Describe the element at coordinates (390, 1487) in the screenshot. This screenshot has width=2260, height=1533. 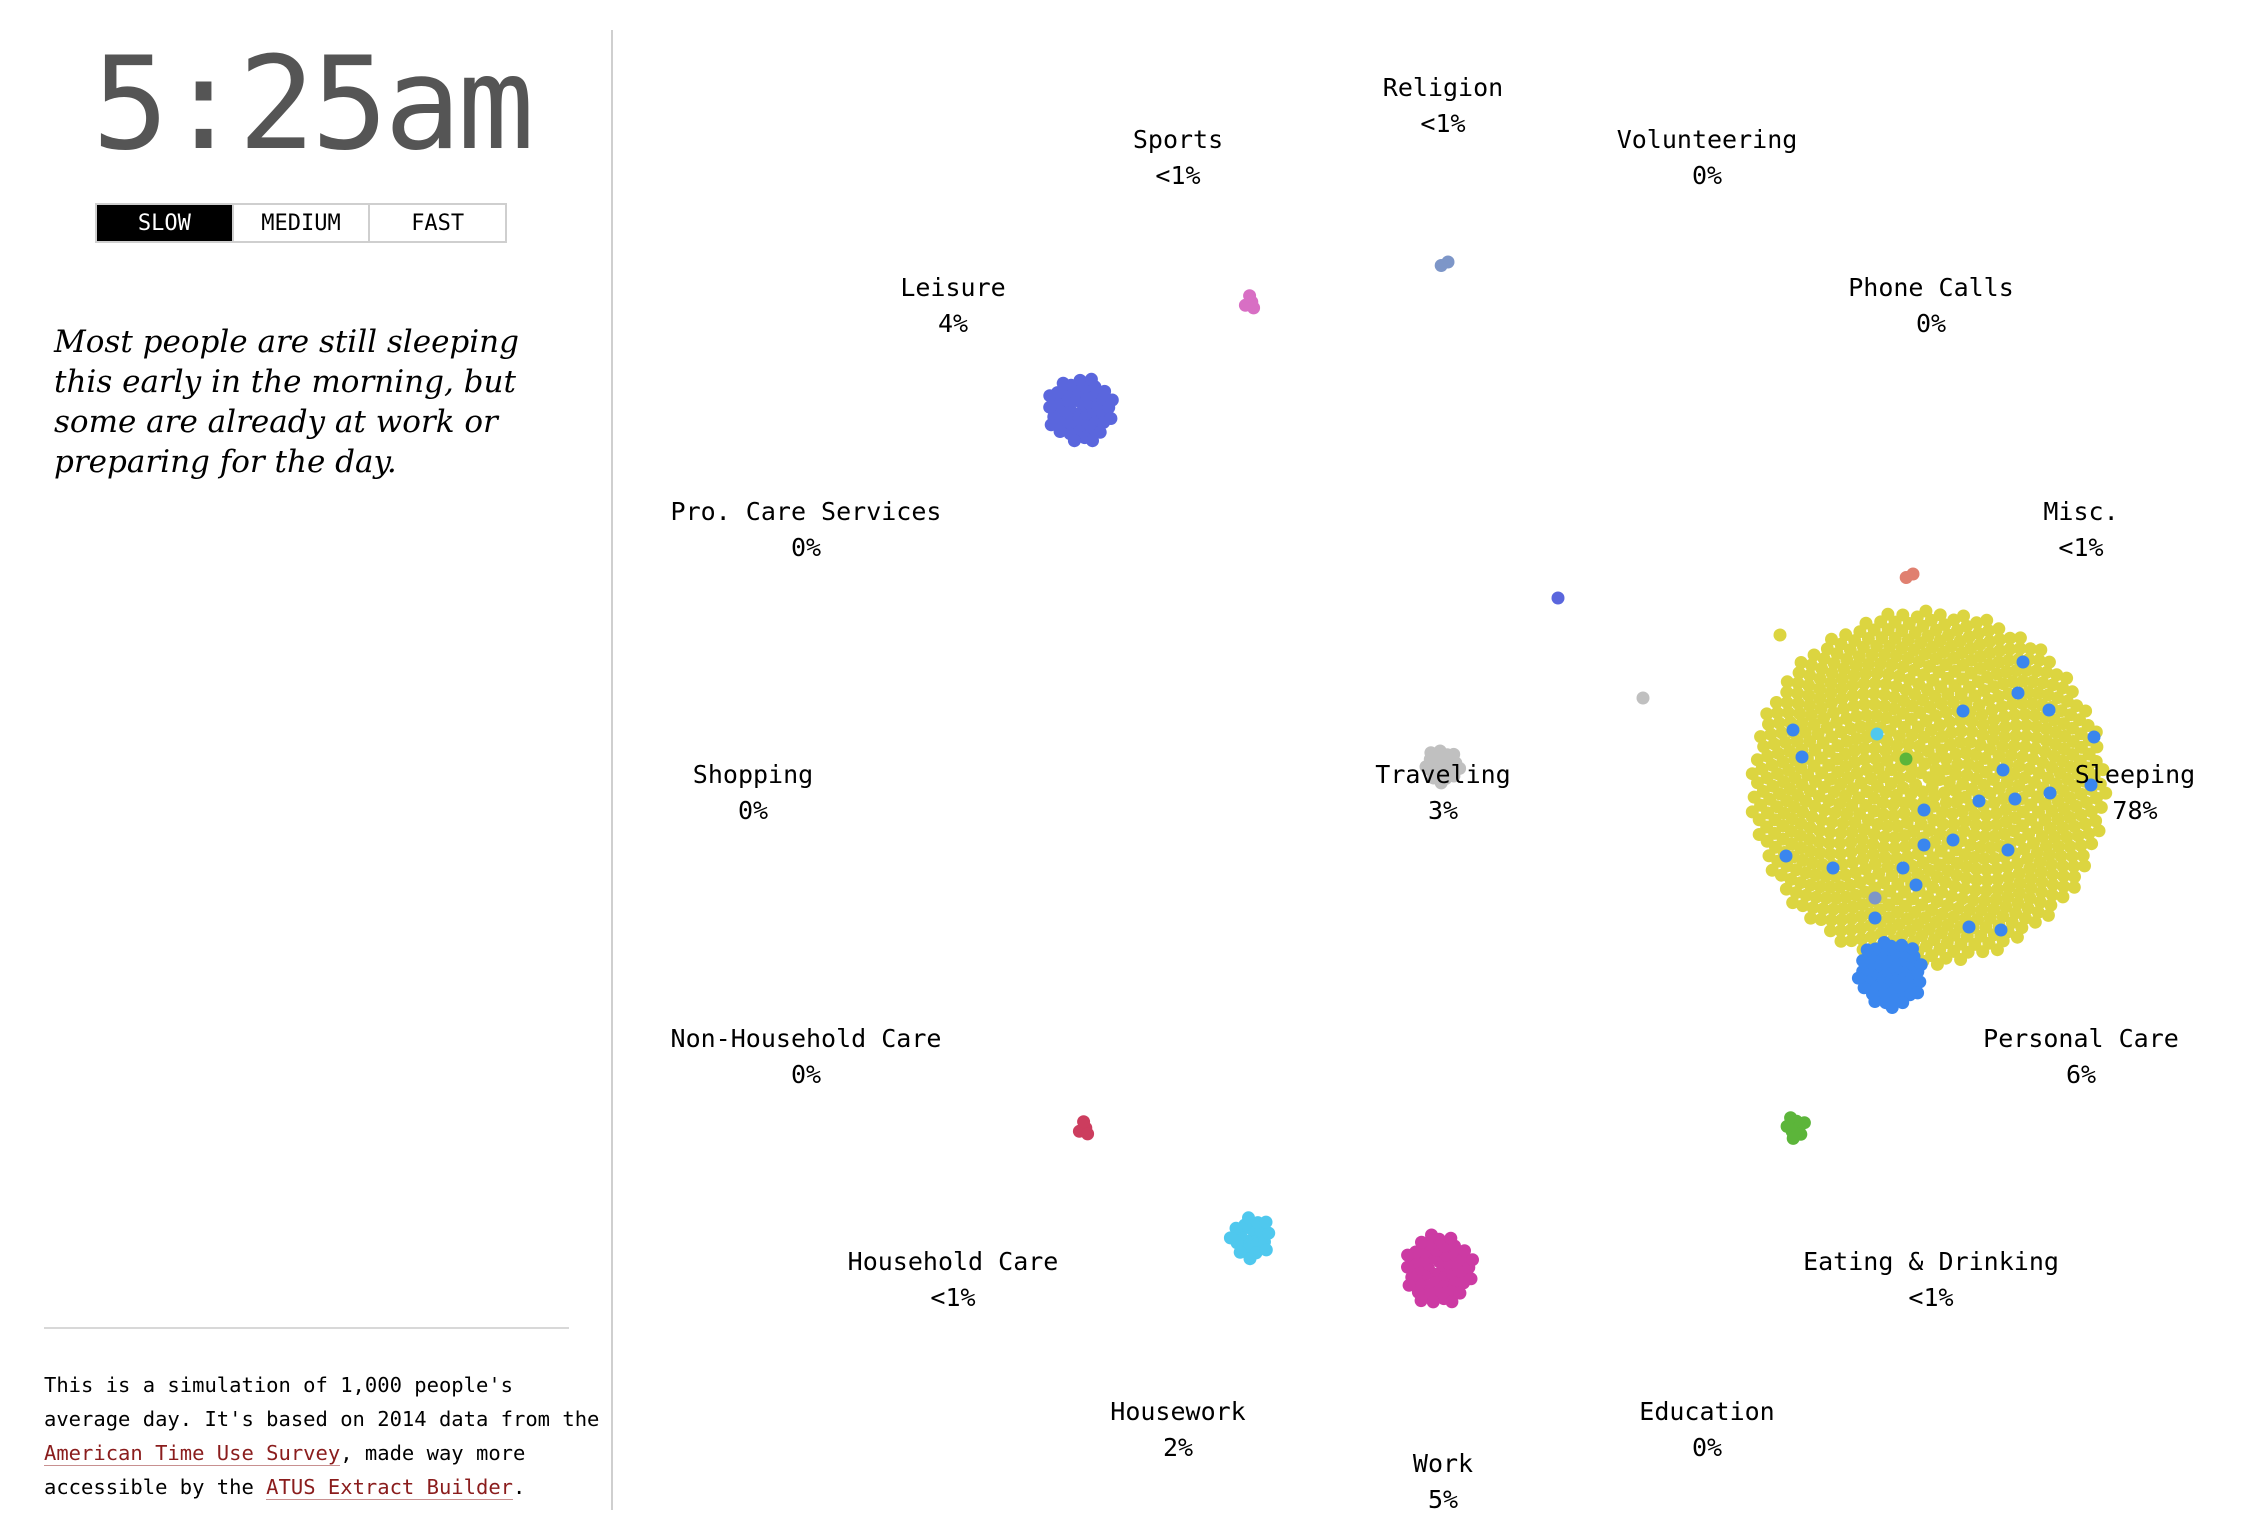
I see `atus-extract-builder-link: ATUS Extract Builder` at that location.